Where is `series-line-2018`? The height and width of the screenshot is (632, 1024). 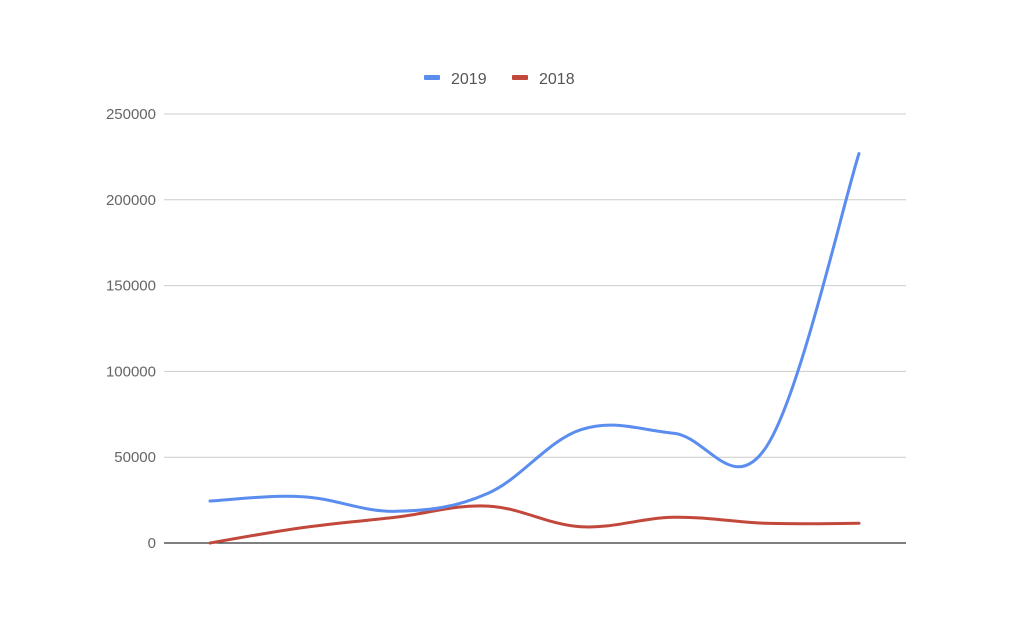 series-line-2018 is located at coordinates (534, 524).